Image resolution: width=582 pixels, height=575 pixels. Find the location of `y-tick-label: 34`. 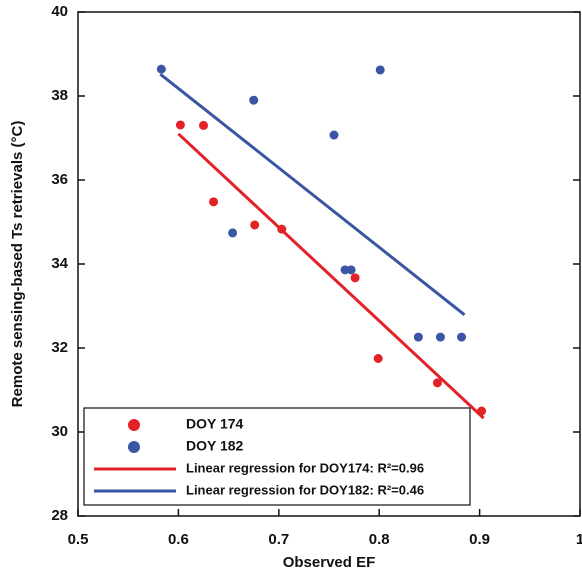

y-tick-label: 34 is located at coordinates (59, 263).